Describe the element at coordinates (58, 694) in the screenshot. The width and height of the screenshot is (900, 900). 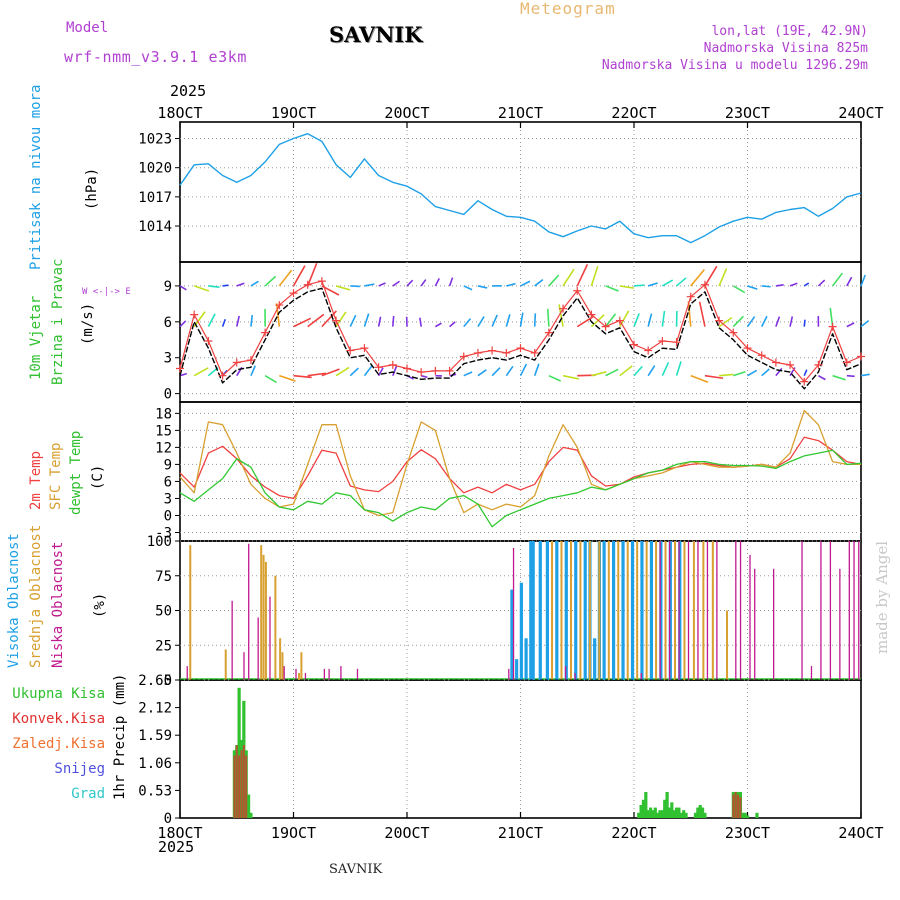
I see `precip-legend-rain: Ukupna Kisa` at that location.